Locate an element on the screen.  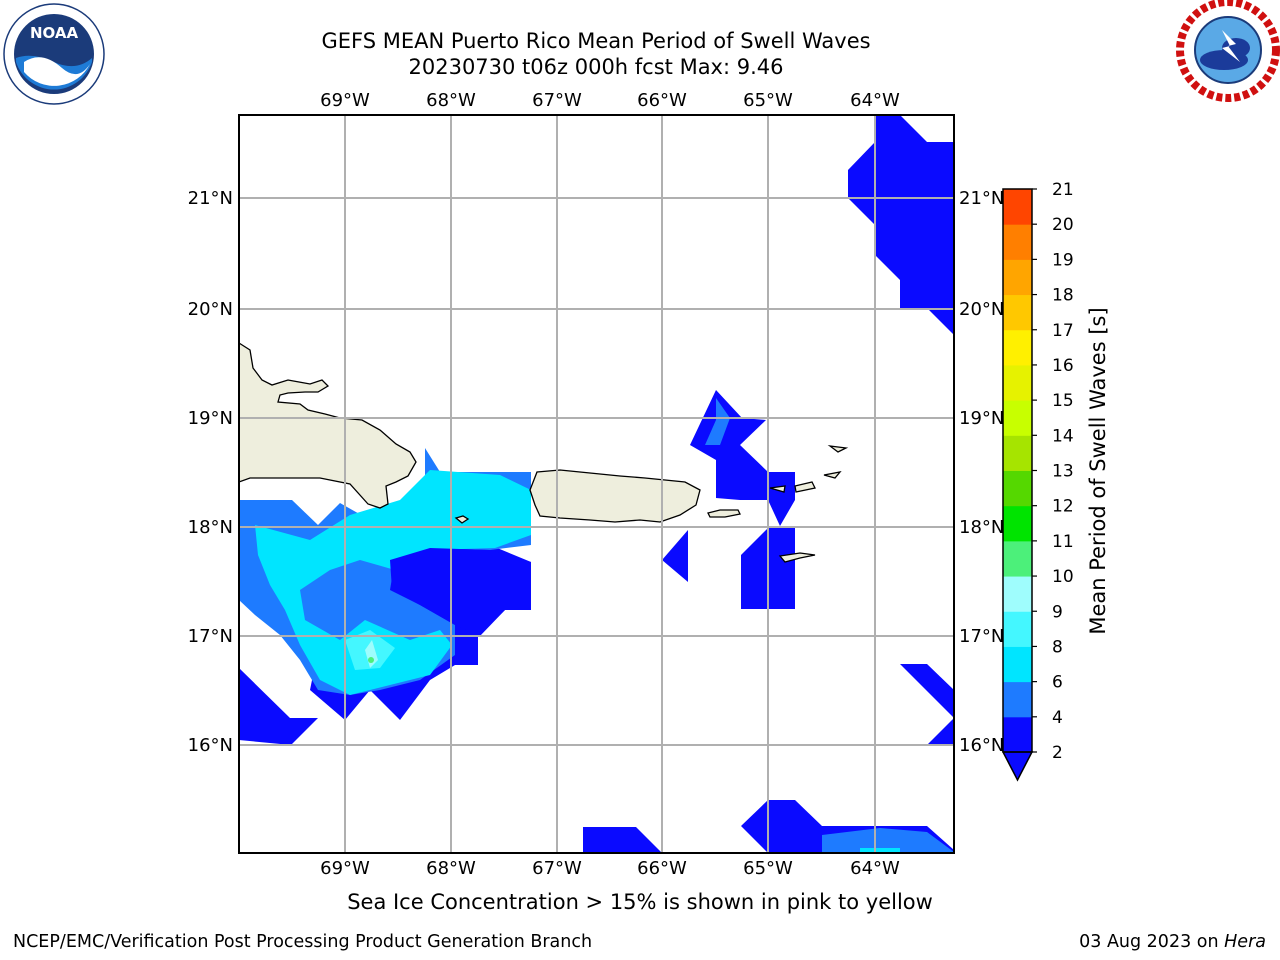
colorbar-tick-label: 20 is located at coordinates (1063, 225).